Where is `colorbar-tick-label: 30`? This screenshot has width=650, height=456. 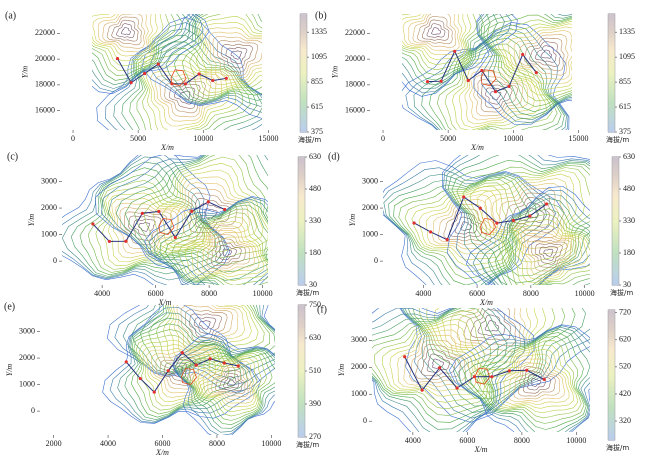
colorbar-tick-label: 30 is located at coordinates (313, 284).